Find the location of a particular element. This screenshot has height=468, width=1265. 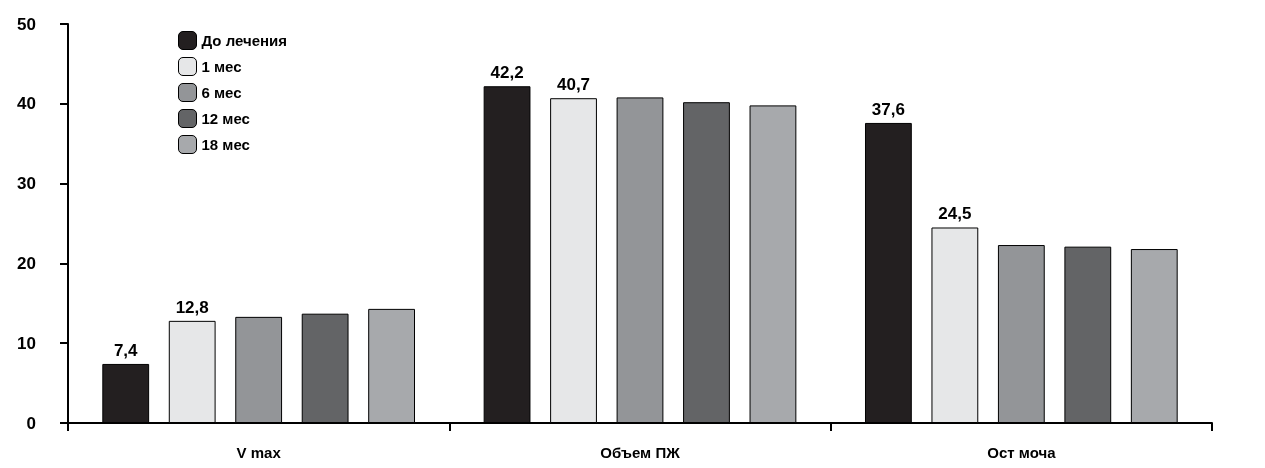

y-tick-label: 20 is located at coordinates (26, 263).